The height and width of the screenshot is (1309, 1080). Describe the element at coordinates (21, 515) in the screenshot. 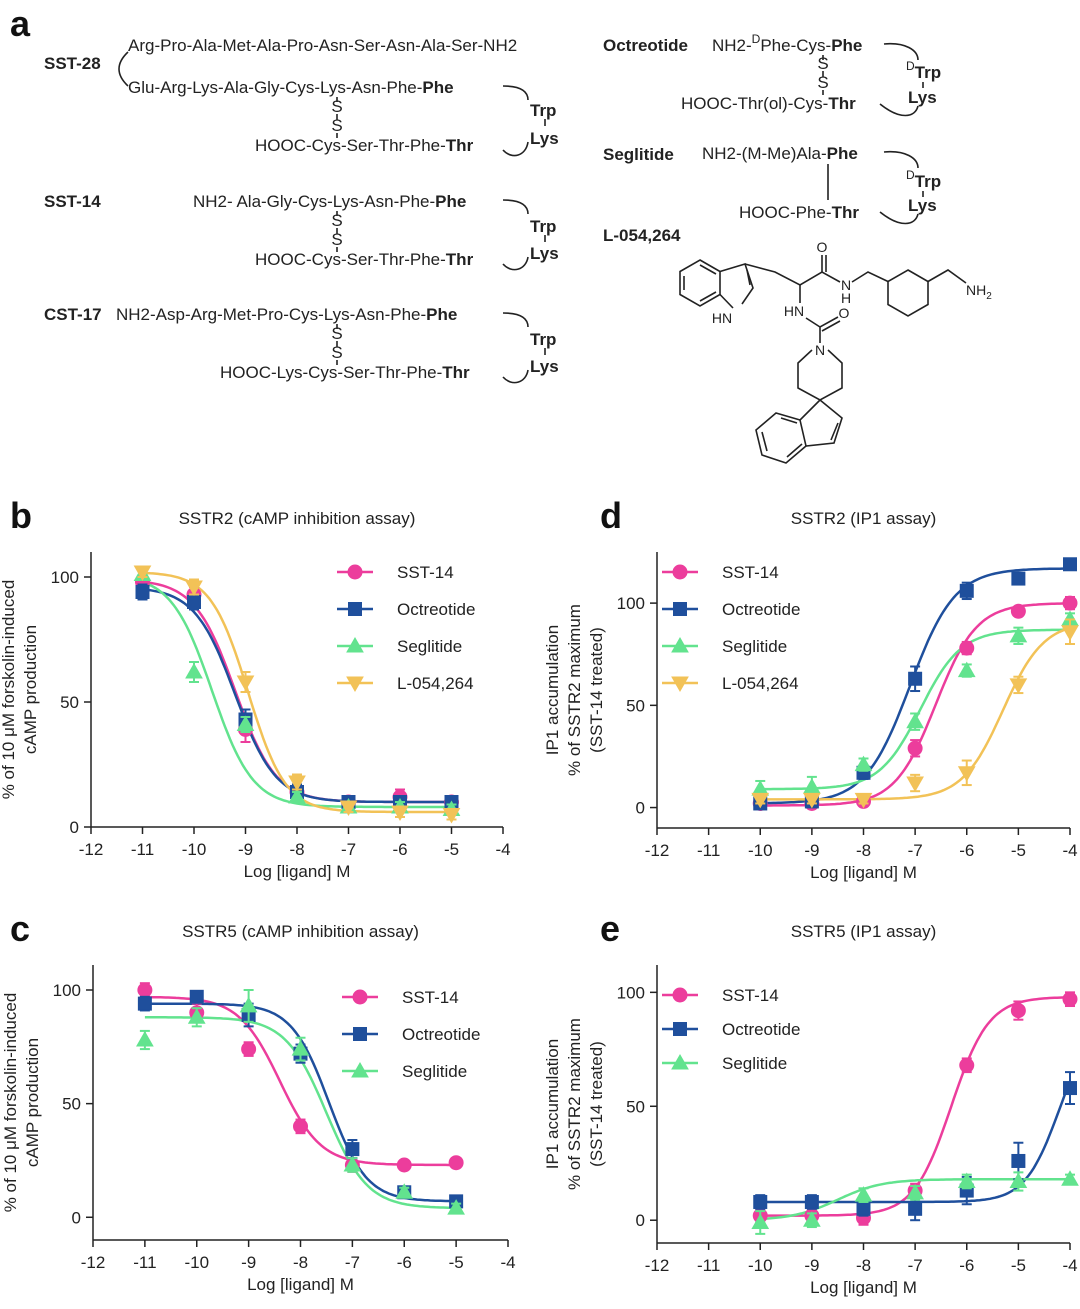

I see `panel-label: b` at that location.